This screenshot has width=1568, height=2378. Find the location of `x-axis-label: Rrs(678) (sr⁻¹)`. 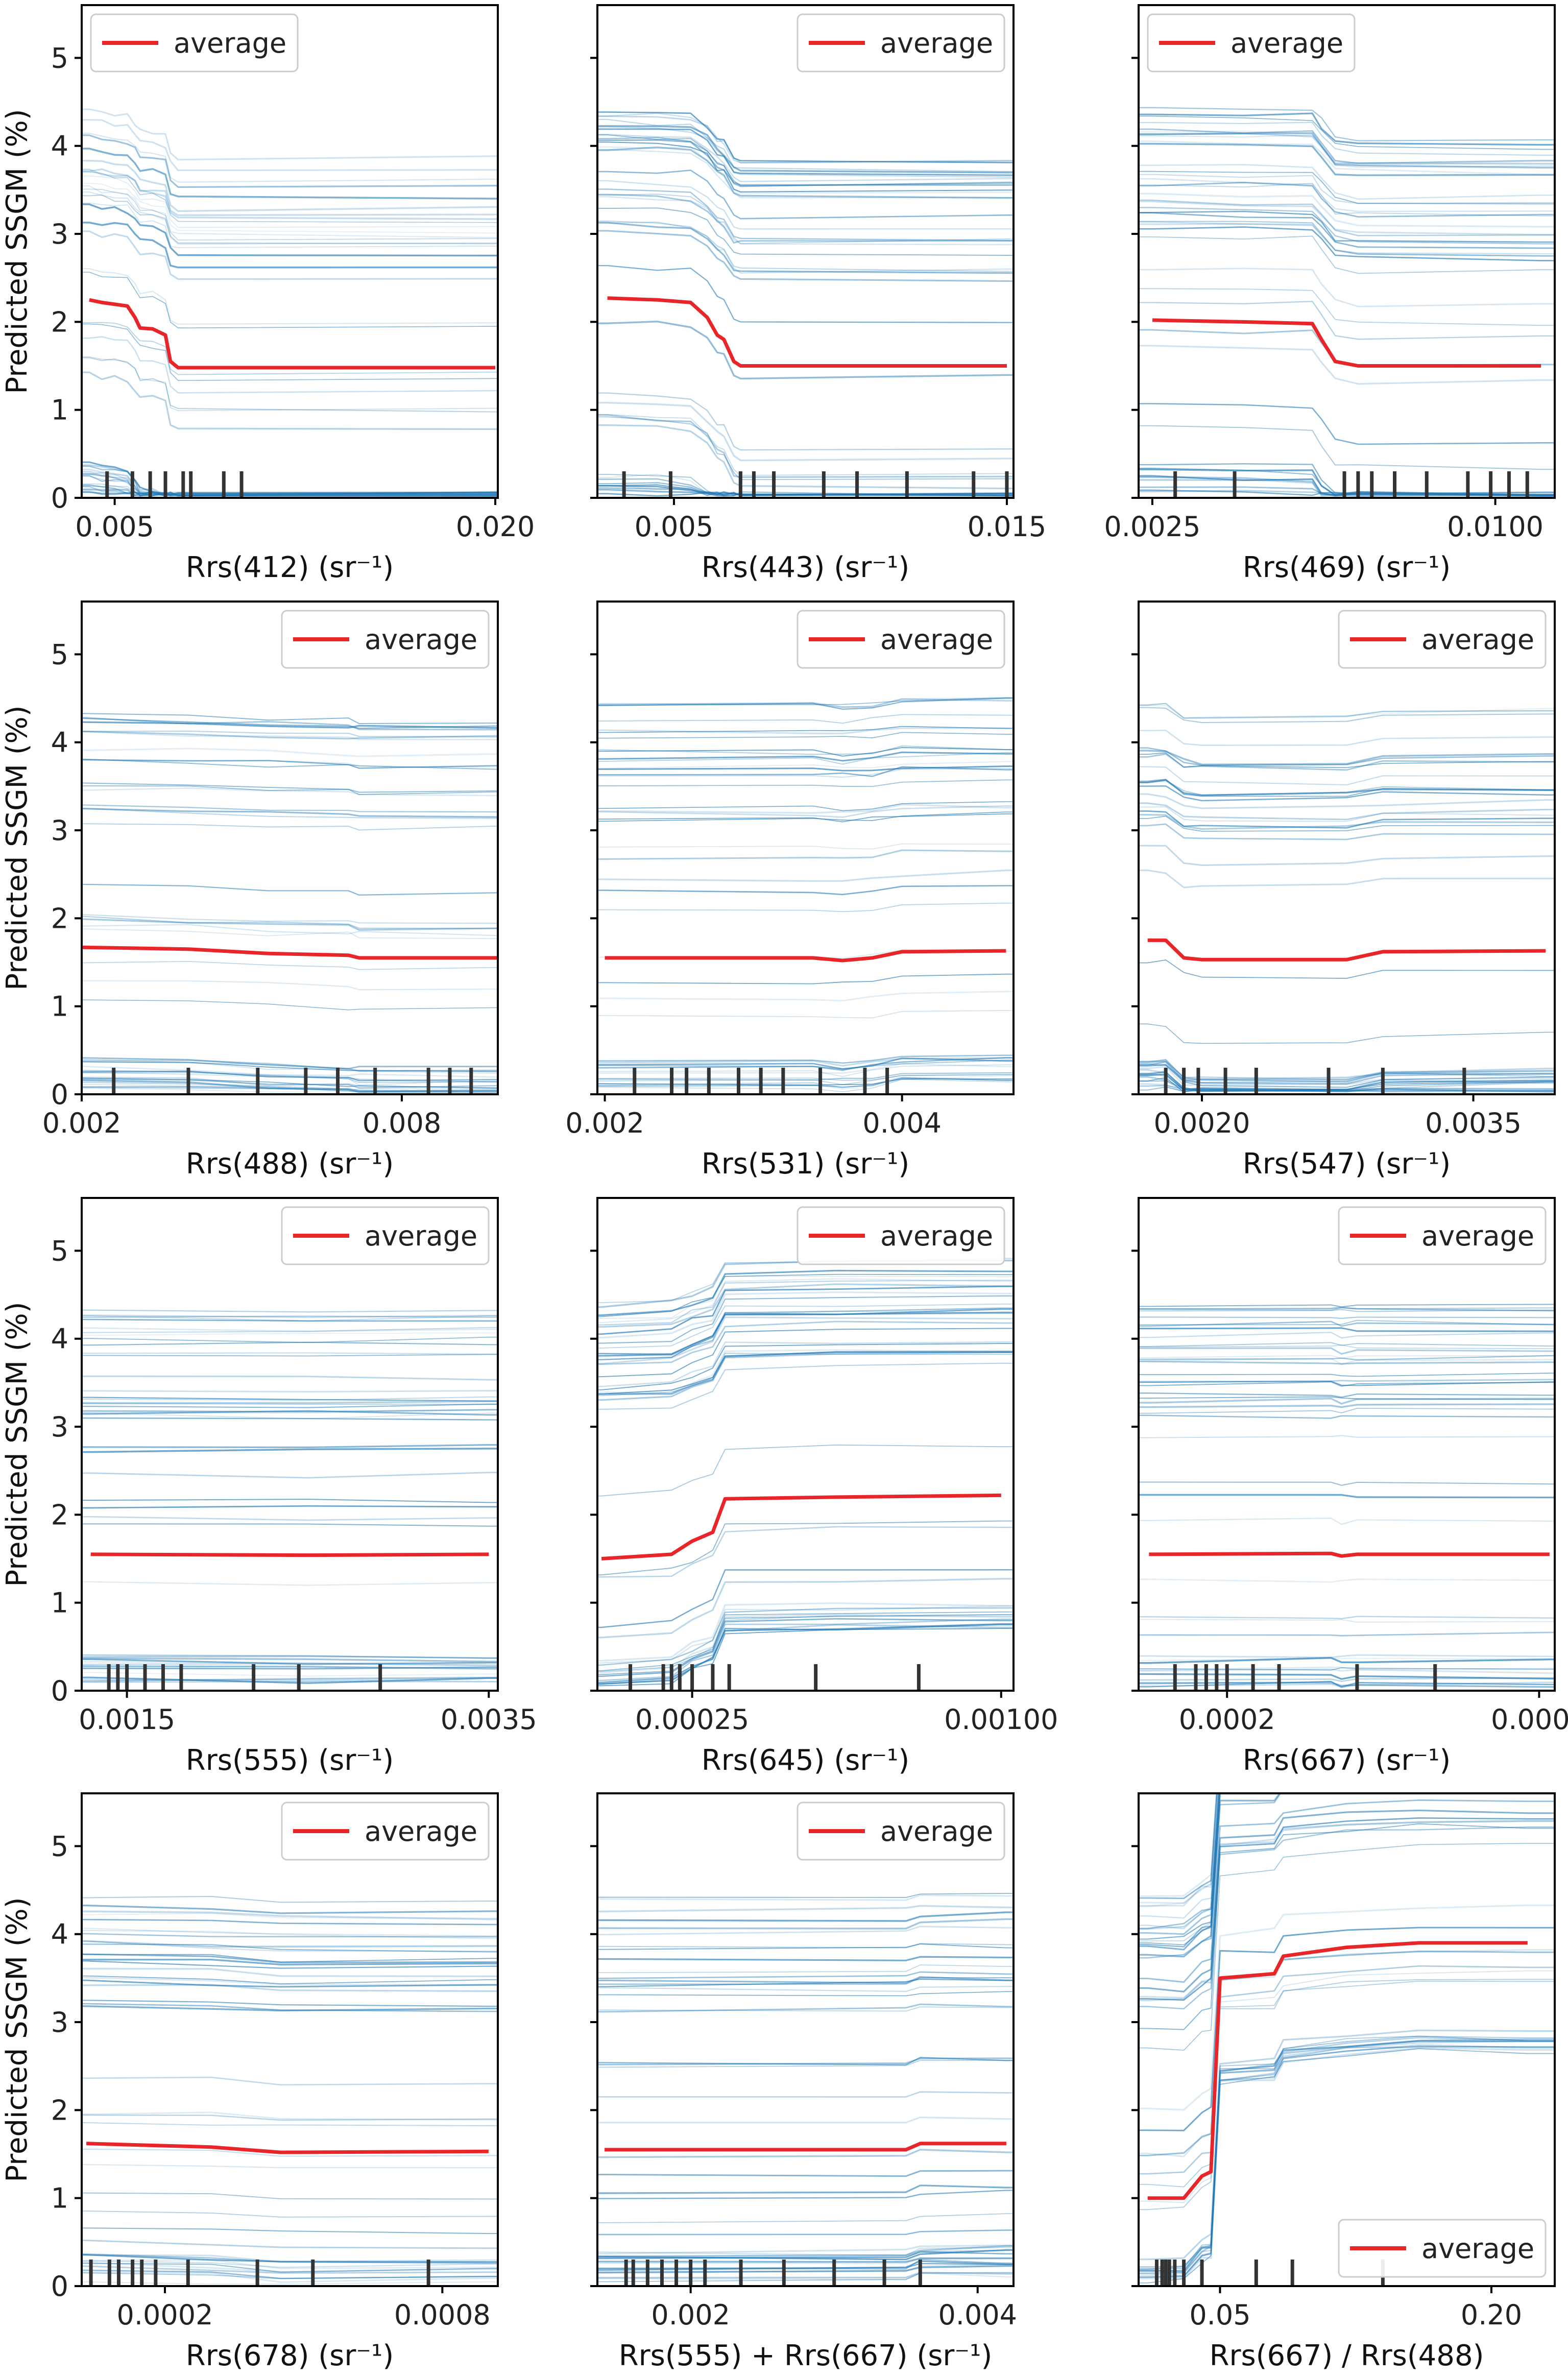

x-axis-label: Rrs(678) (sr⁻¹) is located at coordinates (290, 2355).